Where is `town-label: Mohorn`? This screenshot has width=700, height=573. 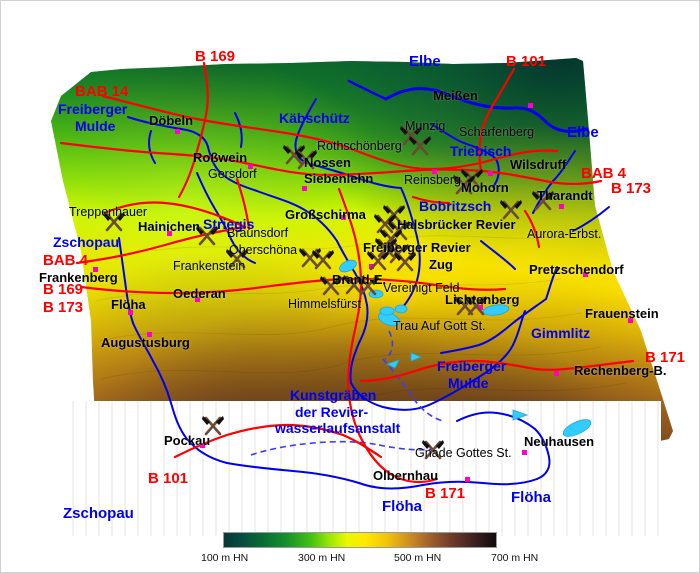
town-label: Mohorn is located at coordinates (485, 187).